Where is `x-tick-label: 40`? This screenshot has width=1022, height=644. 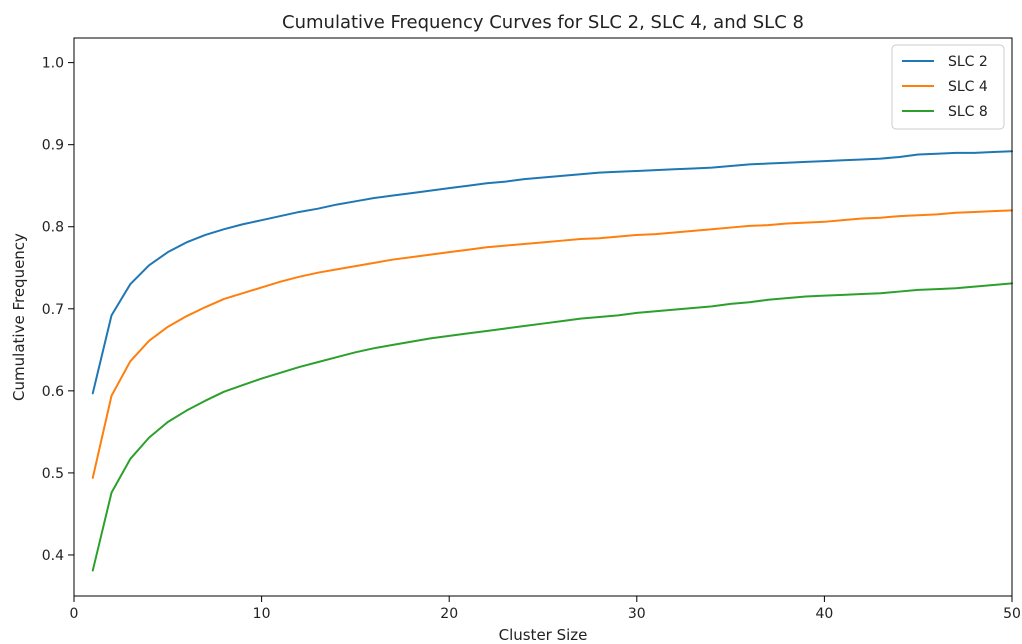 x-tick-label: 40 is located at coordinates (824, 614).